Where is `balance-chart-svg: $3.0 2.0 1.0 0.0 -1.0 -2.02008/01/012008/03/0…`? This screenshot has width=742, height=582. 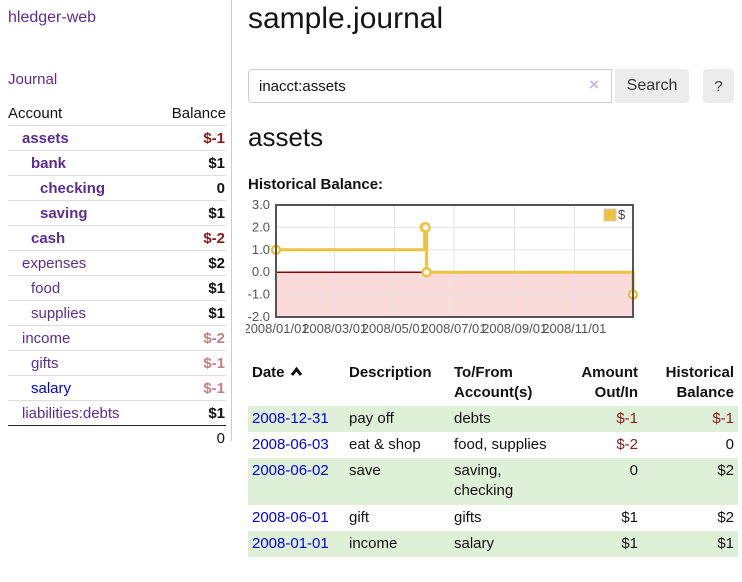
balance-chart-svg: $3.0 2.0 1.0 0.0 -1.0 -2.02008/01/012008/03/0… is located at coordinates (442, 268).